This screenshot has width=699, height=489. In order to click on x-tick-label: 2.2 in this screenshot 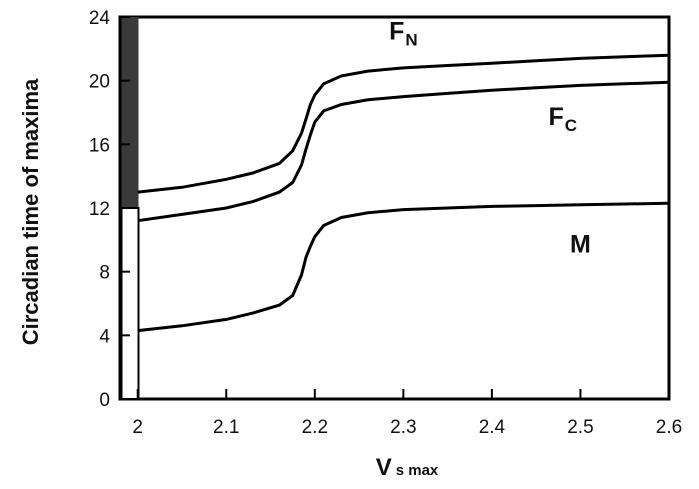, I will do `click(315, 427)`.